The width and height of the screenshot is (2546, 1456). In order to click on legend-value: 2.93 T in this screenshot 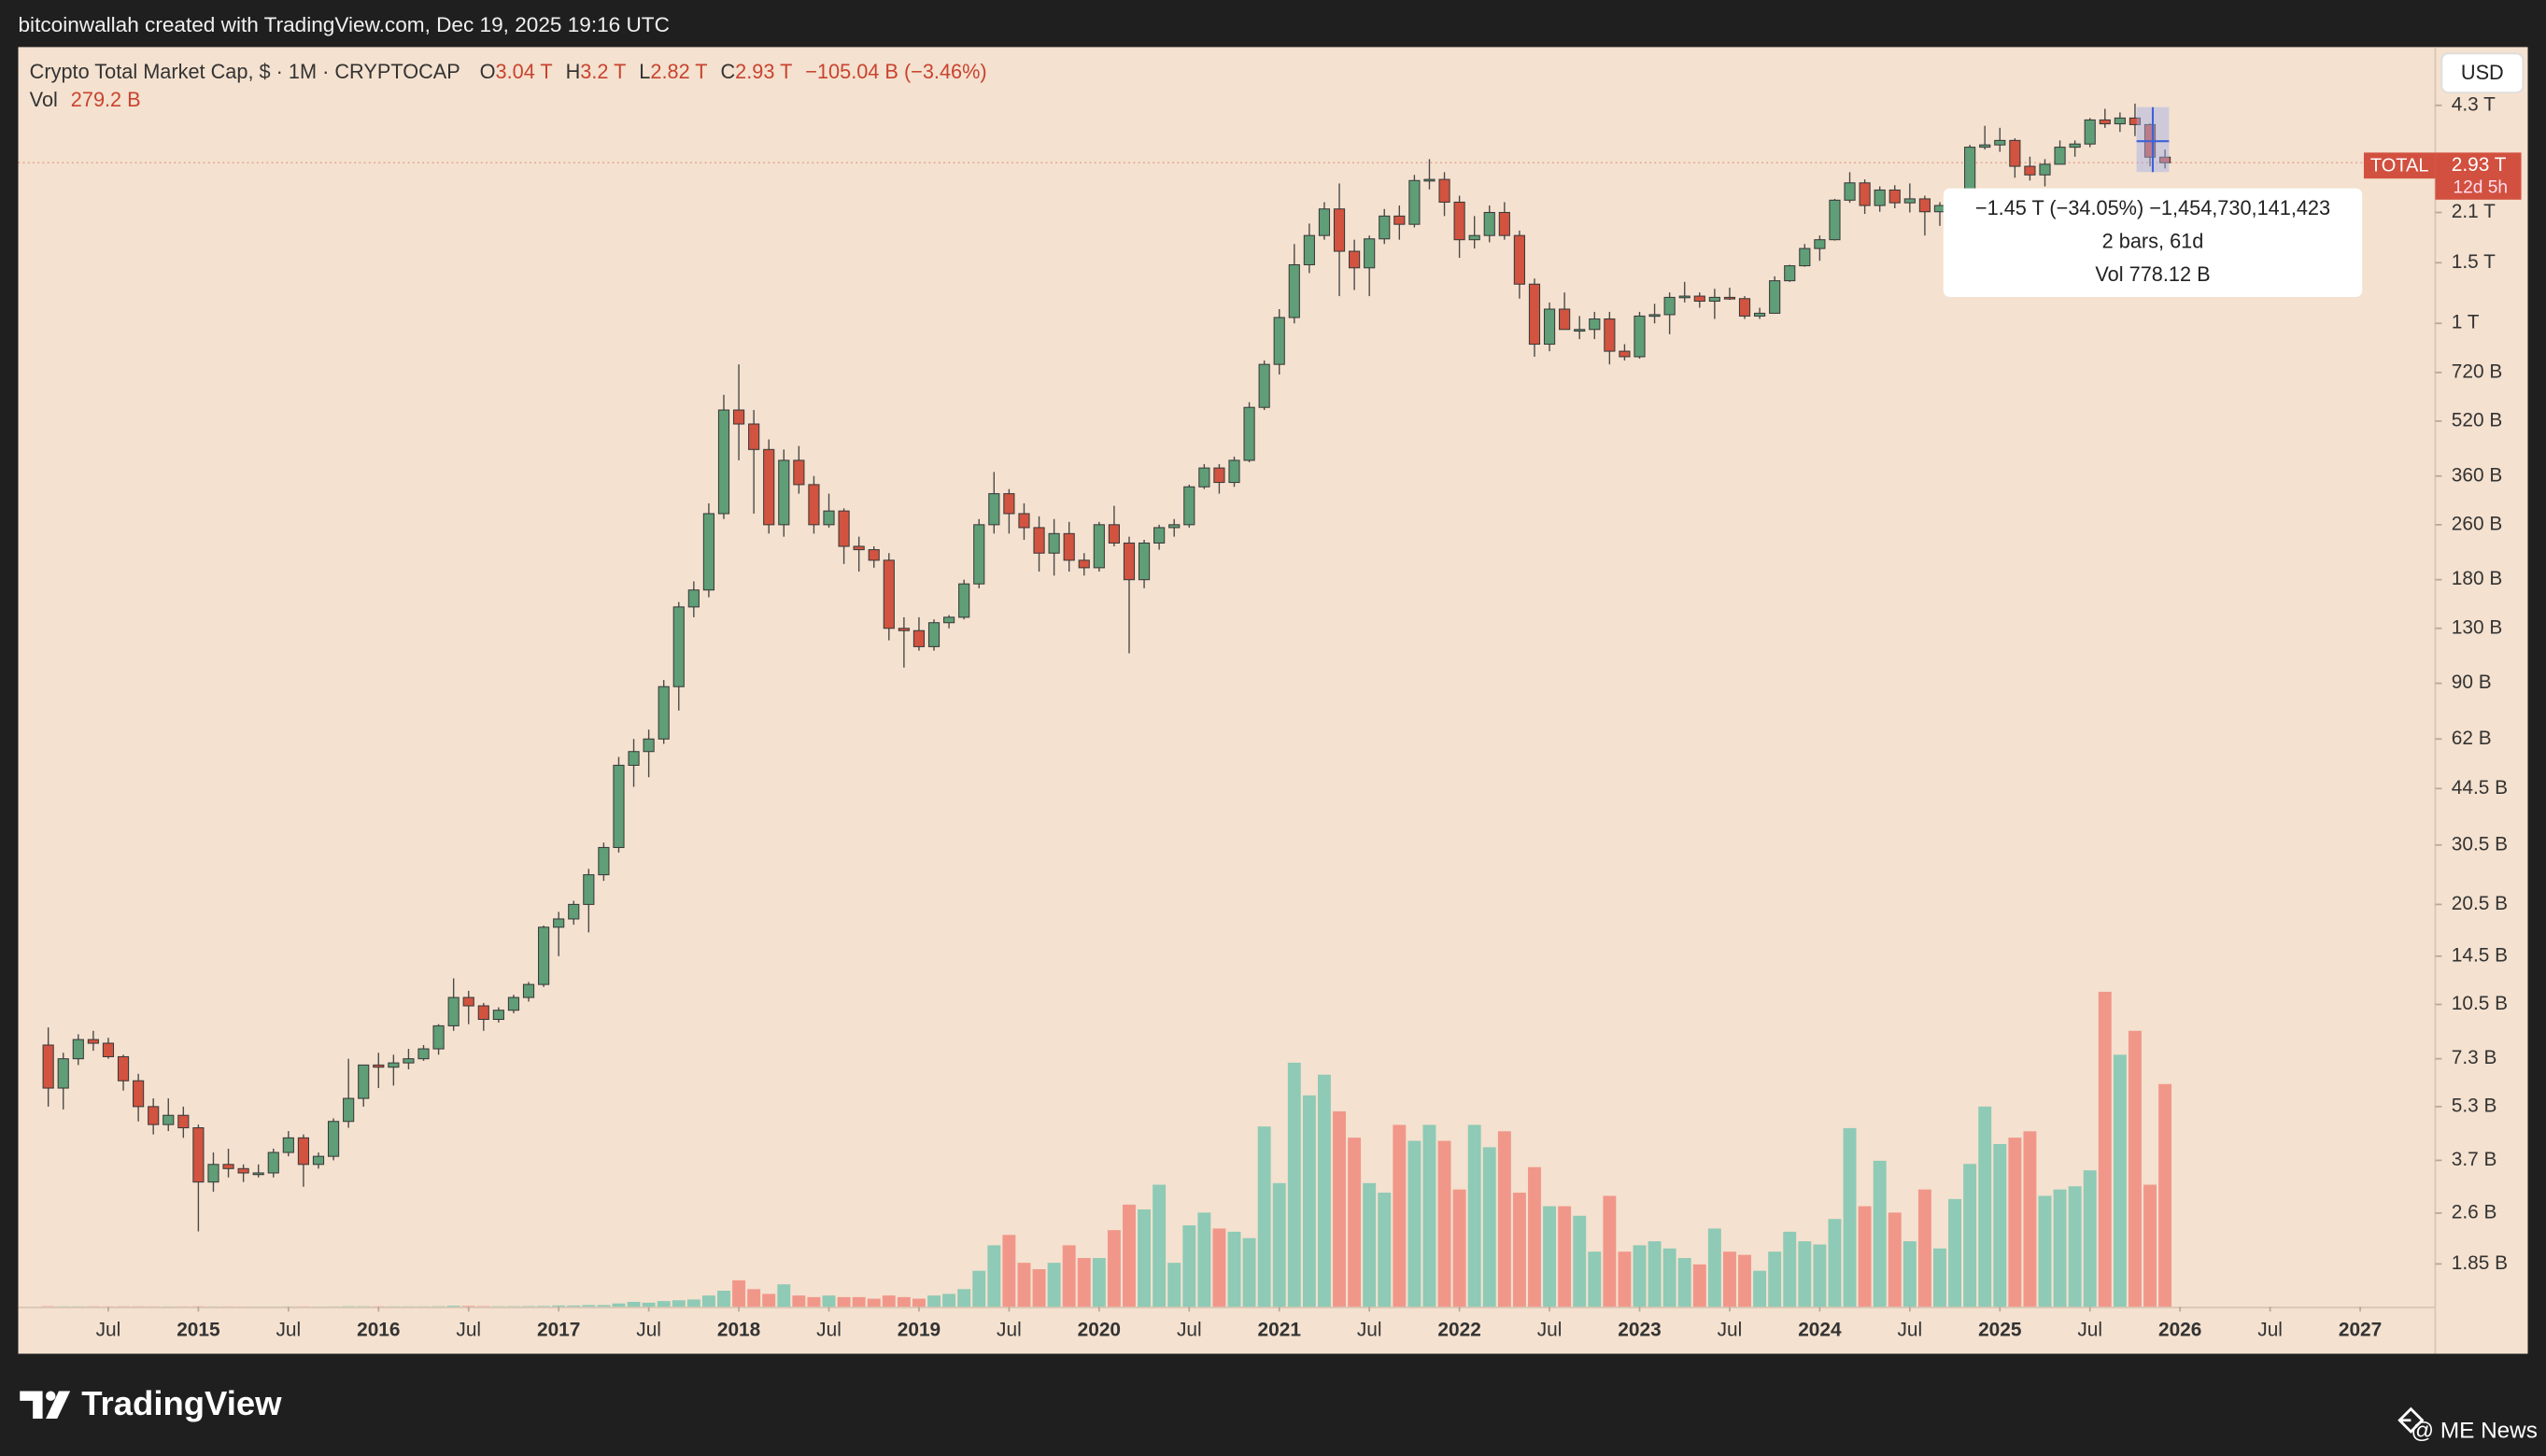, I will do `click(764, 71)`.